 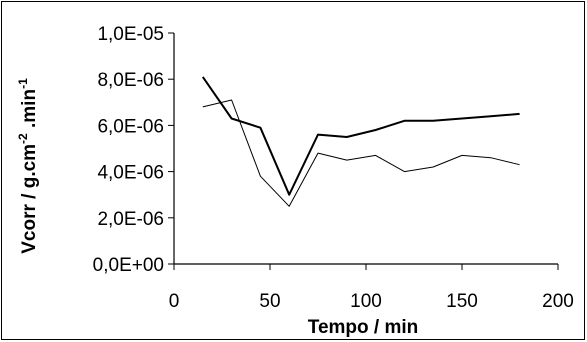 I want to click on y-tick-label: 4,0E-06, so click(x=130, y=173).